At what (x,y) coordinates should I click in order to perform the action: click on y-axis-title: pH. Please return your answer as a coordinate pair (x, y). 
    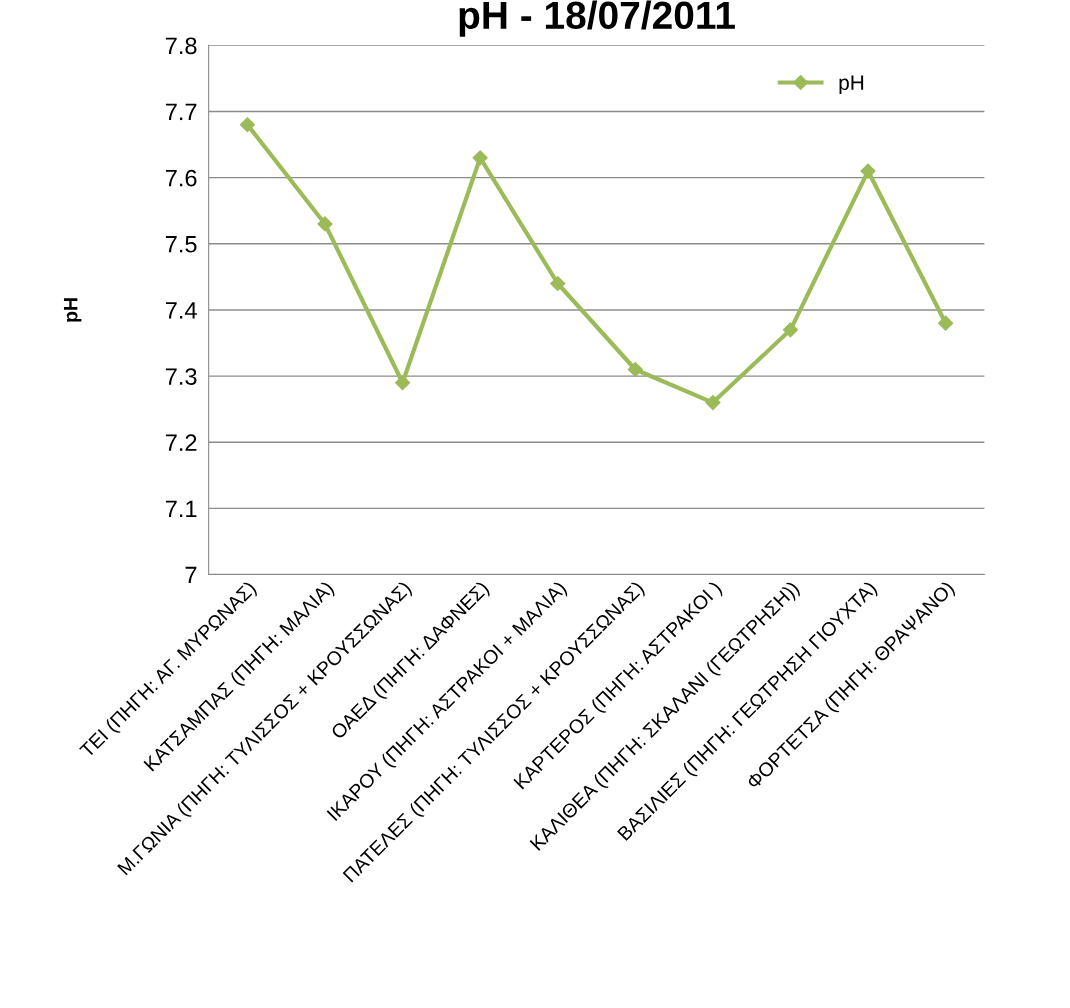
    Looking at the image, I should click on (72, 310).